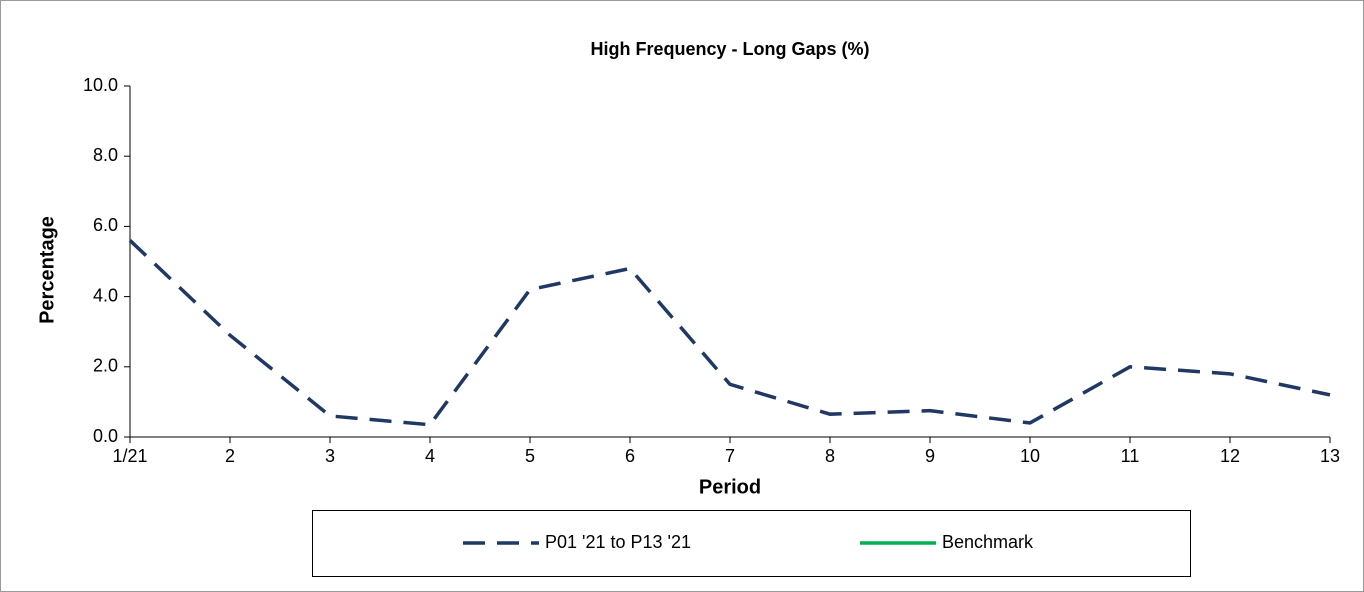  What do you see at coordinates (105, 366) in the screenshot?
I see `y-tick-label: 2.0` at bounding box center [105, 366].